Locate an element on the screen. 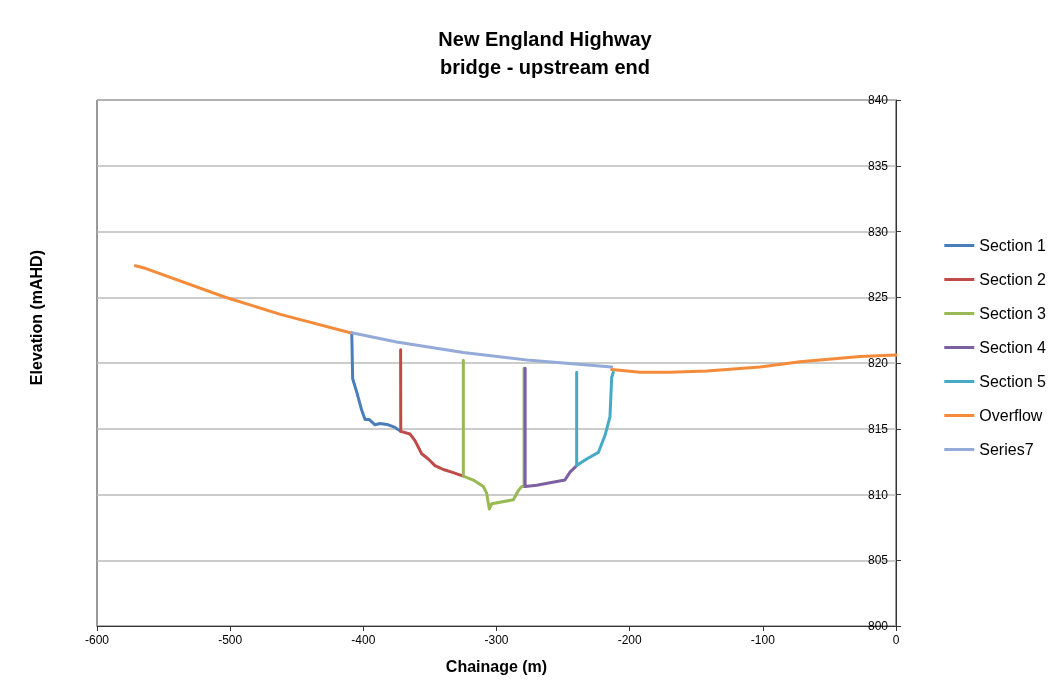  y-tick-label: 840 is located at coordinates (878, 100).